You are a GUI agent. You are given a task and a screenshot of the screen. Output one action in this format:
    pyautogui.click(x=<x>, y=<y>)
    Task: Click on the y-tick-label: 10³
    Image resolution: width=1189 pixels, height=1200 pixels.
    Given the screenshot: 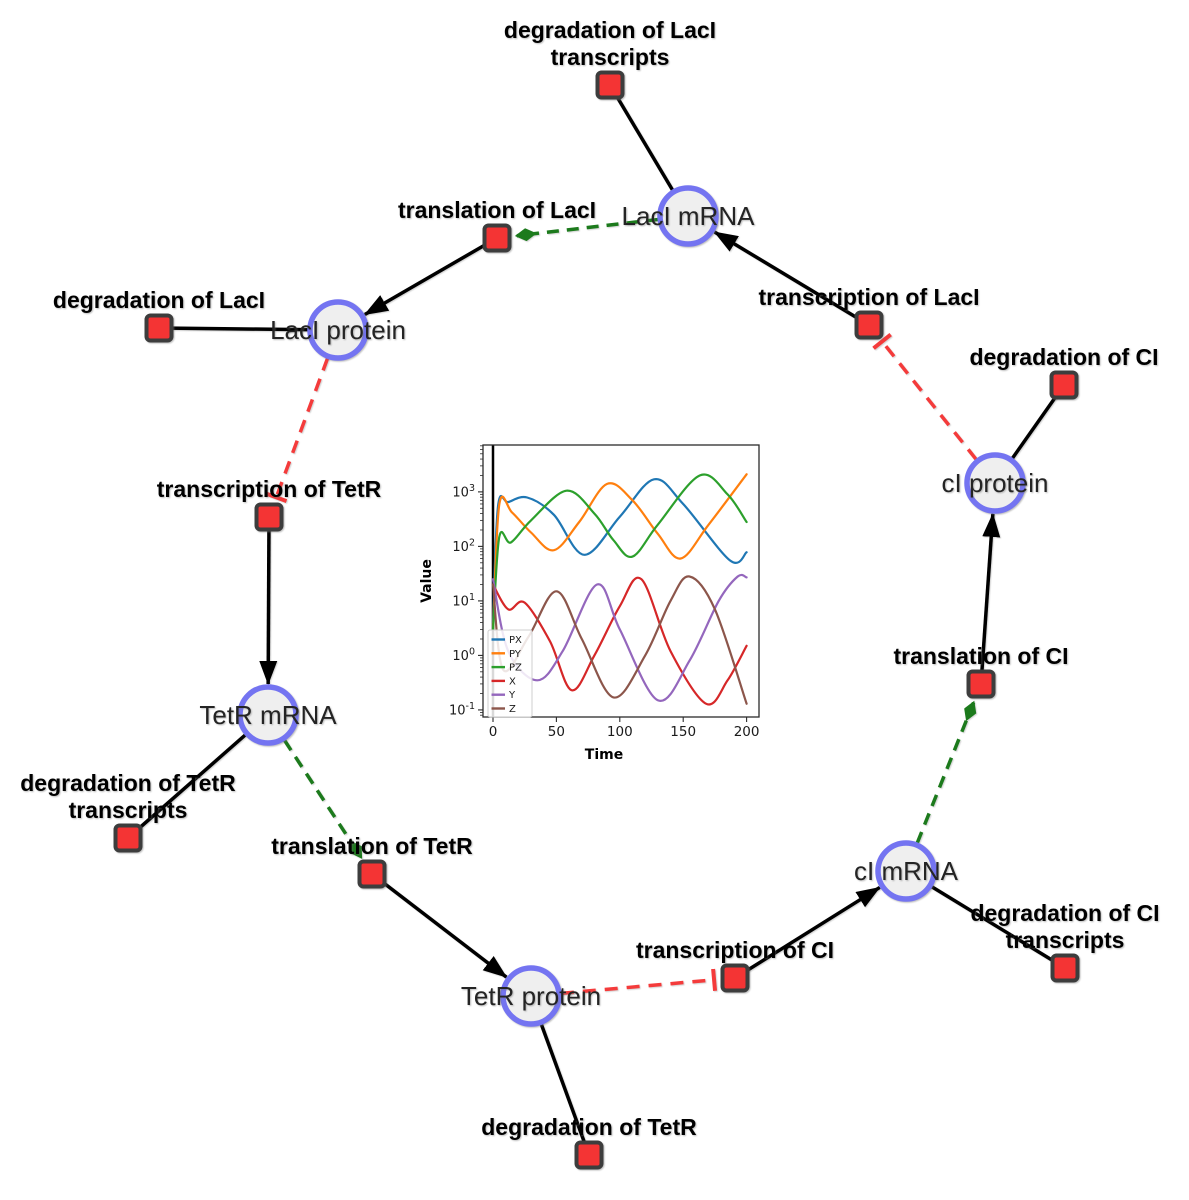 What is the action you would take?
    pyautogui.click(x=463, y=492)
    